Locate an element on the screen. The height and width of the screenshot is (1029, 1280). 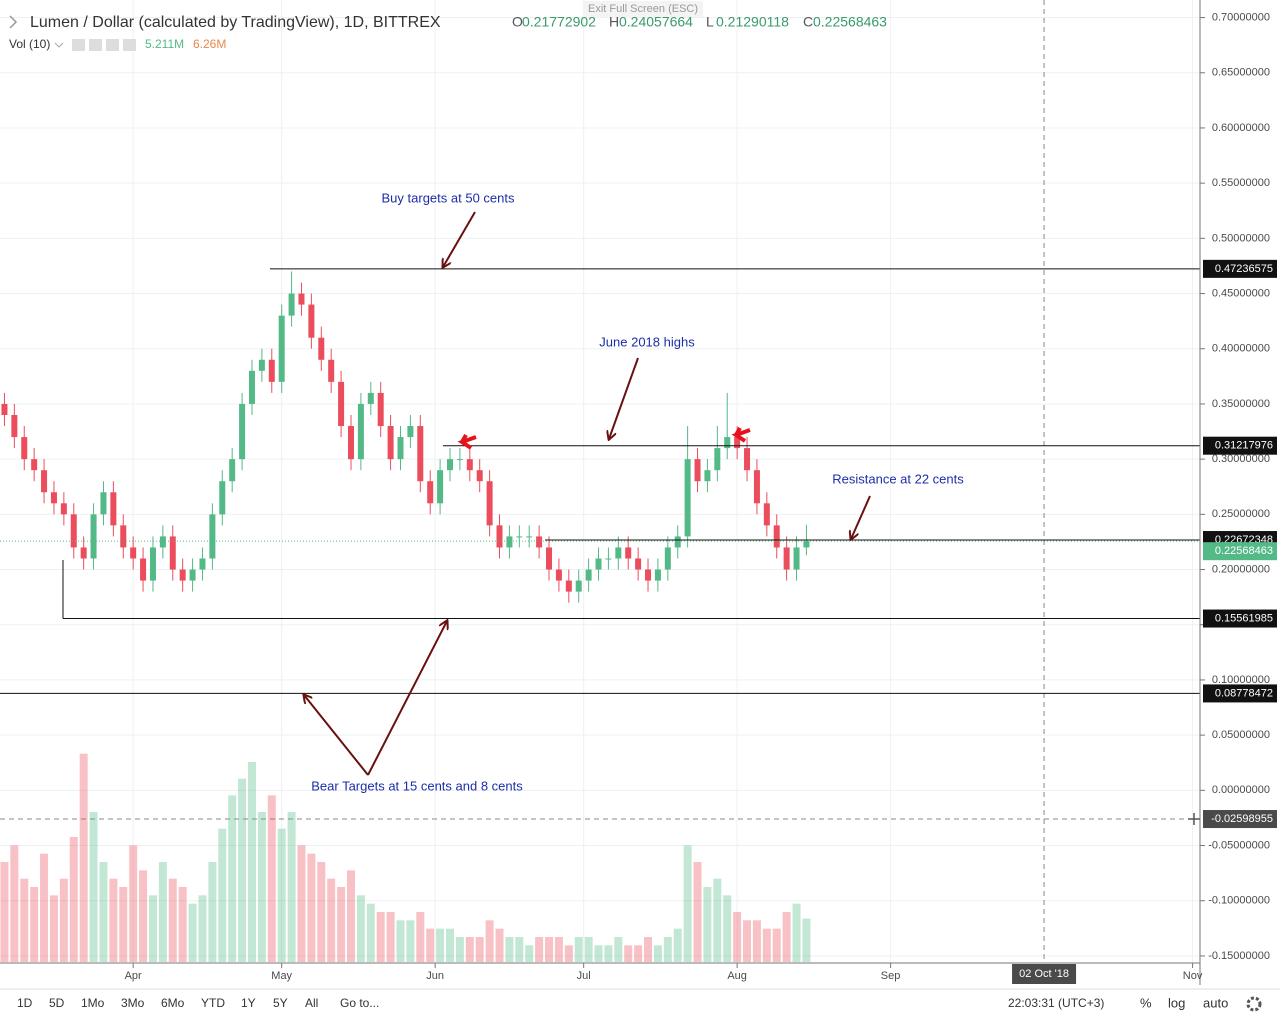
range-button: All is located at coordinates (311, 1003).